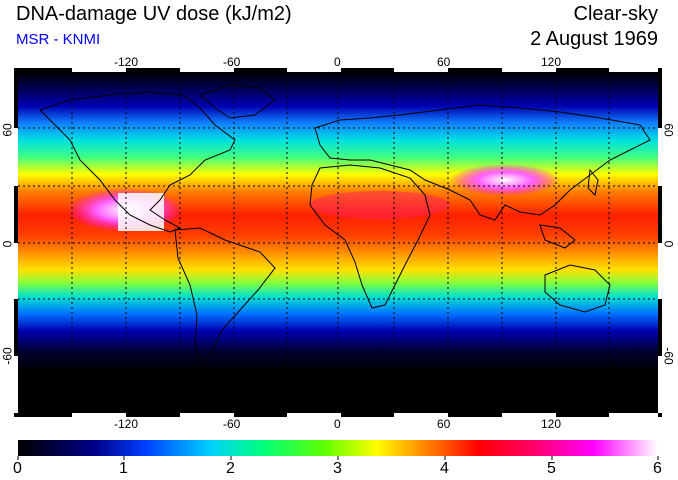 The width and height of the screenshot is (678, 480). Describe the element at coordinates (126, 62) in the screenshot. I see `lon-tick-top-w120: -120` at that location.